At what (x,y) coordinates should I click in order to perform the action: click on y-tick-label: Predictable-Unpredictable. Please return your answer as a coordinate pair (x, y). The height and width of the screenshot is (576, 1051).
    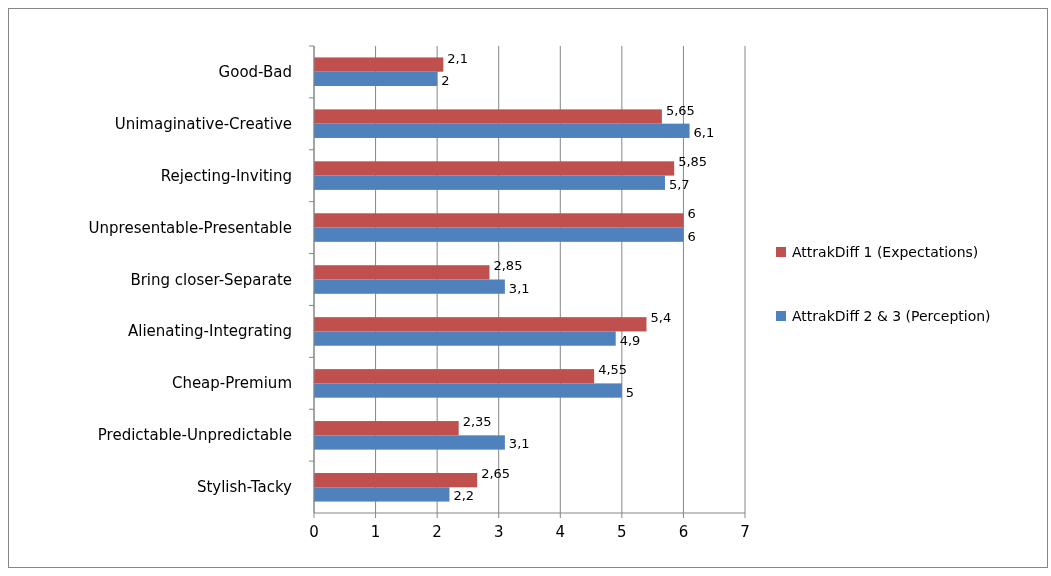
    Looking at the image, I should click on (194, 435).